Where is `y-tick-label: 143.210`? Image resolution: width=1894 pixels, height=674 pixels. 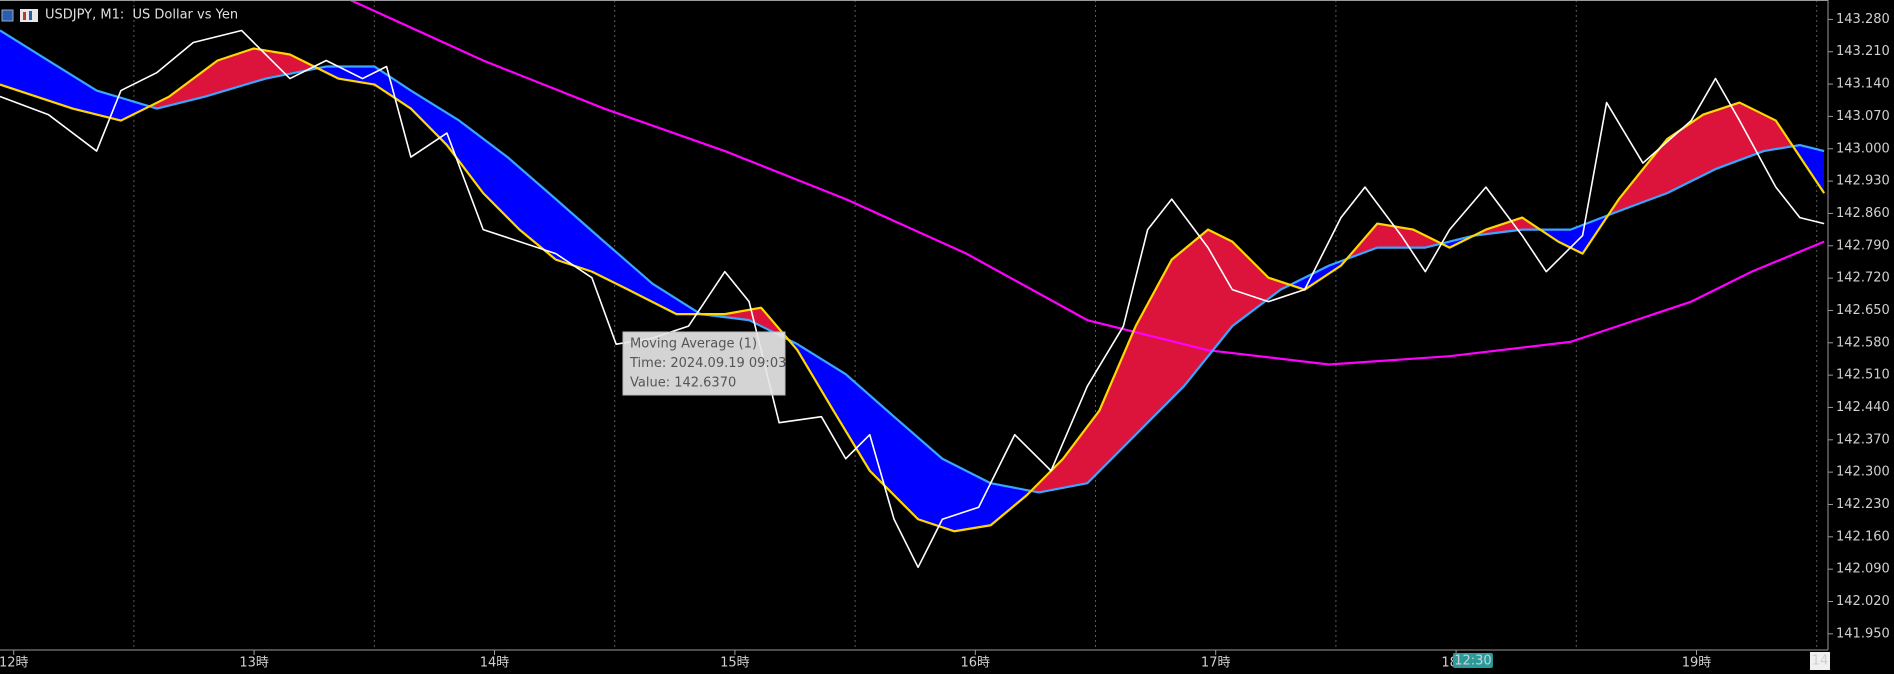 y-tick-label: 143.210 is located at coordinates (1863, 51).